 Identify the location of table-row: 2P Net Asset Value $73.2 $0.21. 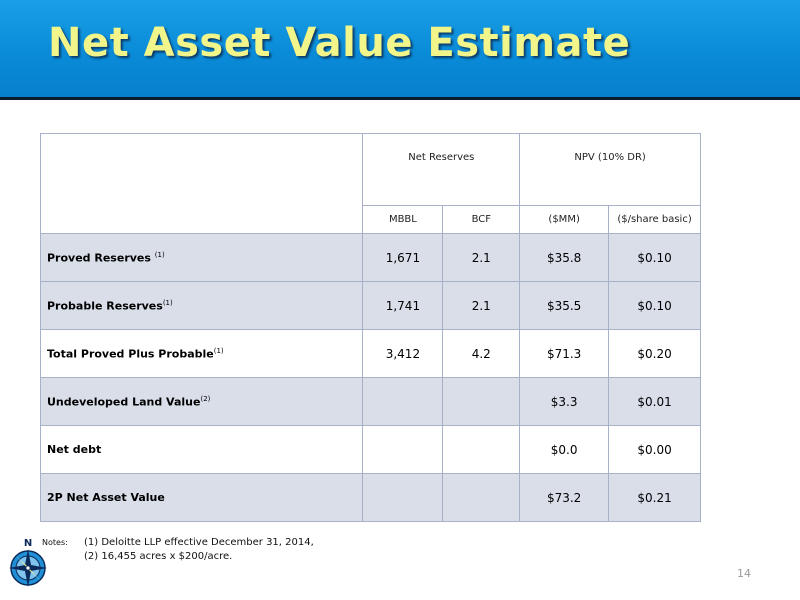
(370, 497).